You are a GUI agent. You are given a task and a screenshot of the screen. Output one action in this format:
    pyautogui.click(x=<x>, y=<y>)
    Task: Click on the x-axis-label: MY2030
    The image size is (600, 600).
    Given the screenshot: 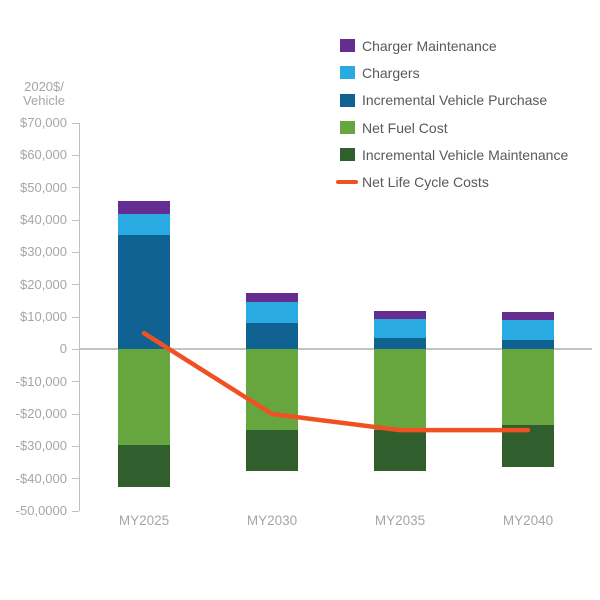 What is the action you would take?
    pyautogui.click(x=272, y=520)
    